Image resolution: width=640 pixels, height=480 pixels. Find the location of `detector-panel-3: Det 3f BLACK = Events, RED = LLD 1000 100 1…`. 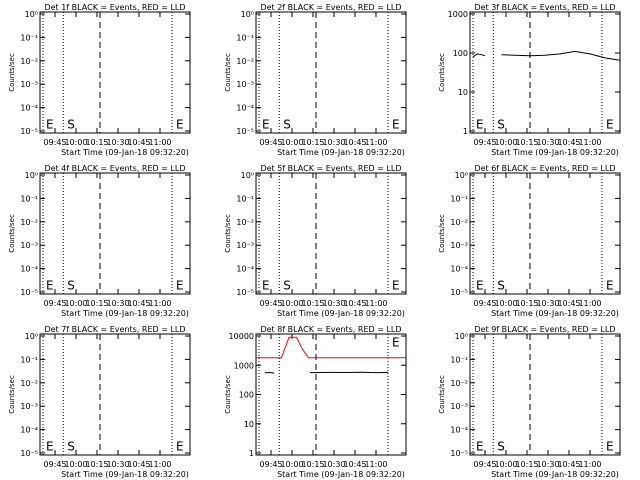

detector-panel-3: Det 3f BLACK = Events, RED = LLD 1000 100 1… is located at coordinates (529, 80).